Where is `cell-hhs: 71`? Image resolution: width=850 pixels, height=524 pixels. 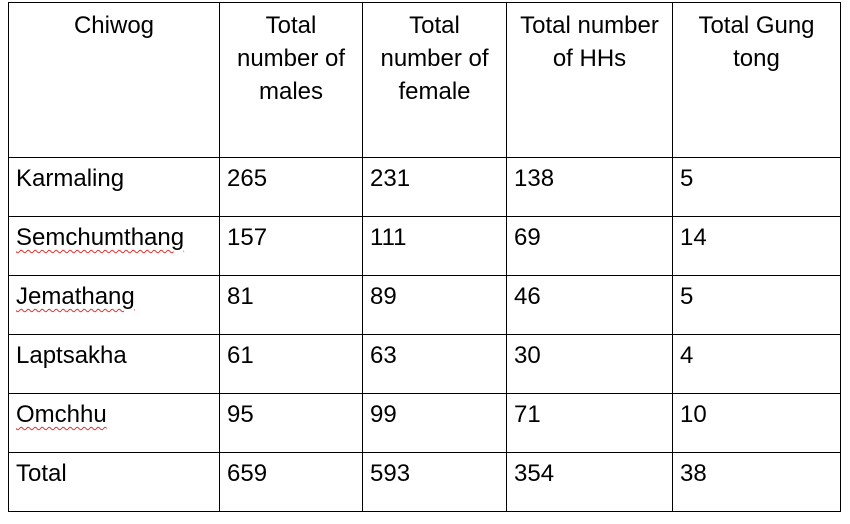
cell-hhs: 71 is located at coordinates (589, 423).